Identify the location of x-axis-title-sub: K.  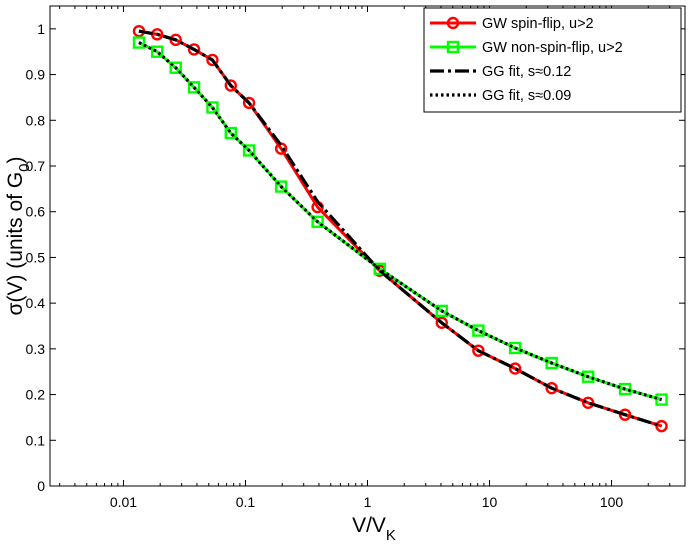
(391, 535).